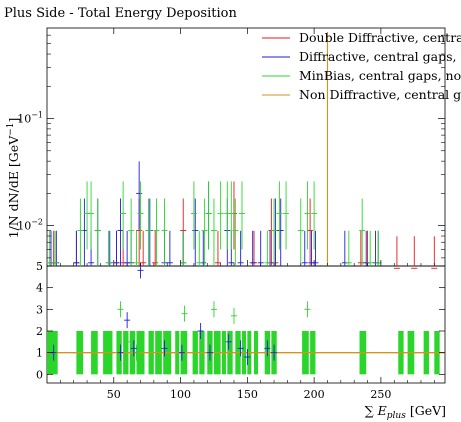  What do you see at coordinates (380, 94) in the screenshot?
I see `legend-label-3: Non Diffractive, central gaps, no pileup` at bounding box center [380, 94].